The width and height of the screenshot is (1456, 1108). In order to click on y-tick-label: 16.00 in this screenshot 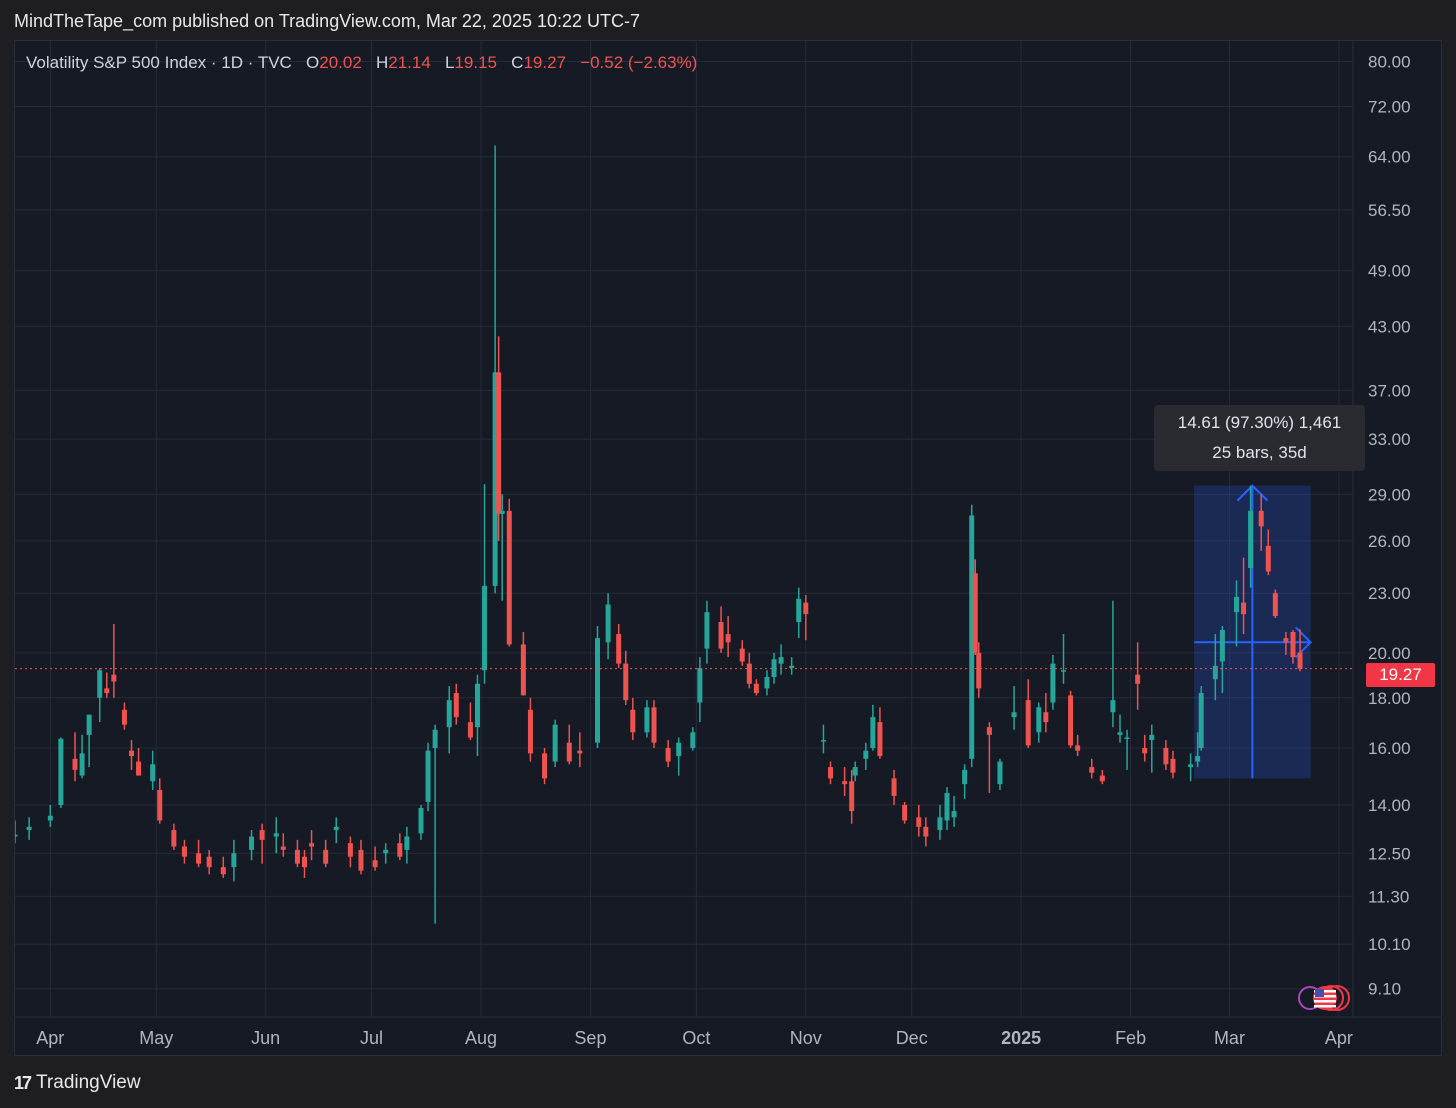, I will do `click(1389, 748)`.